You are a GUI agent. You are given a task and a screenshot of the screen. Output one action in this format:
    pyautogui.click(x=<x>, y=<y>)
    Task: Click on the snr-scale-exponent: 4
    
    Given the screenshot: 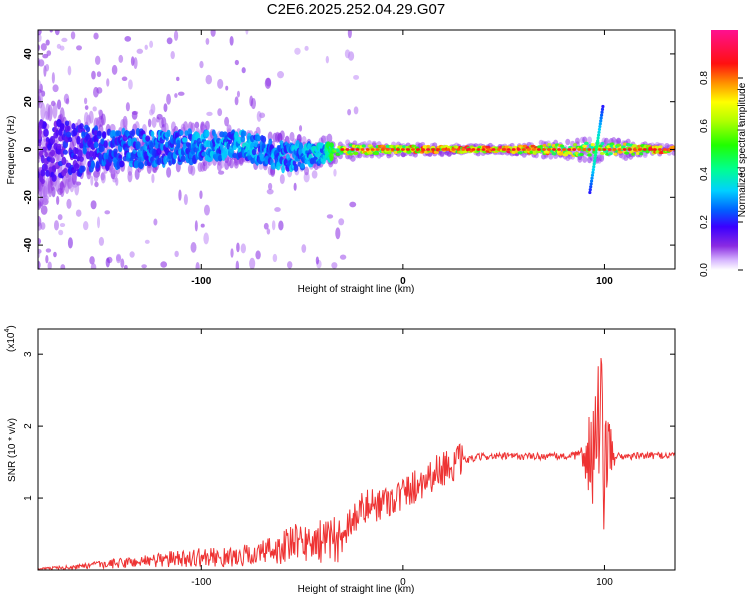 What is the action you would take?
    pyautogui.click(x=7, y=331)
    